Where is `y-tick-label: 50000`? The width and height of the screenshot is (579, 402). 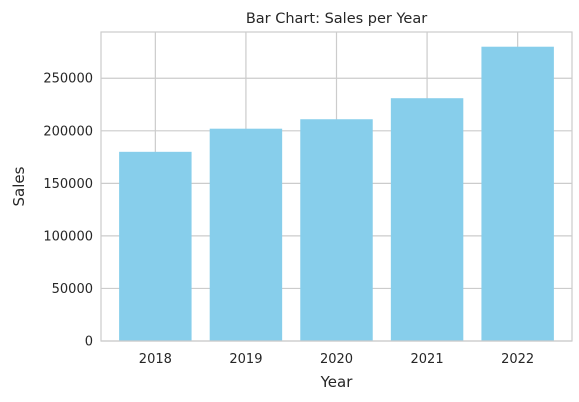 y-tick-label: 50000 is located at coordinates (72, 289).